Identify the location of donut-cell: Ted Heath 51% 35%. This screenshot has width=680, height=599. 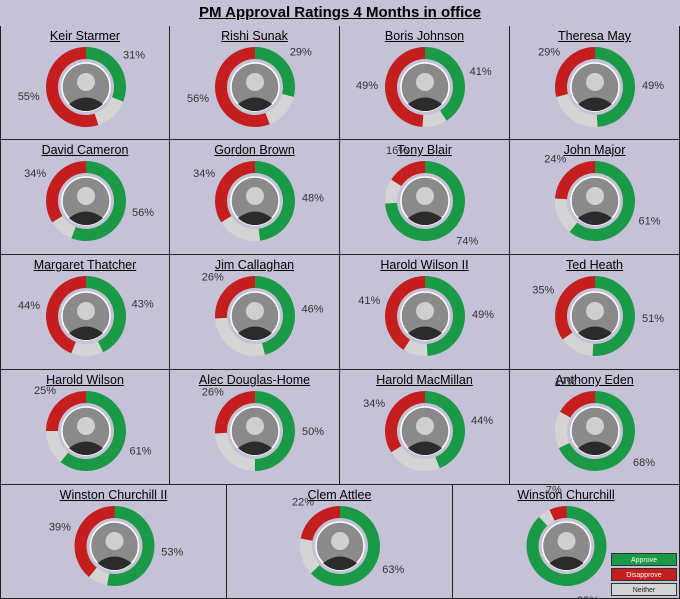
(595, 312).